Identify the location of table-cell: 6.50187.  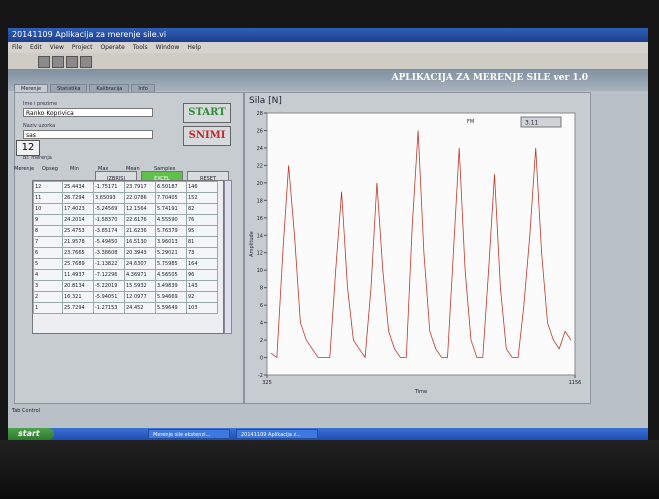
(171, 187).